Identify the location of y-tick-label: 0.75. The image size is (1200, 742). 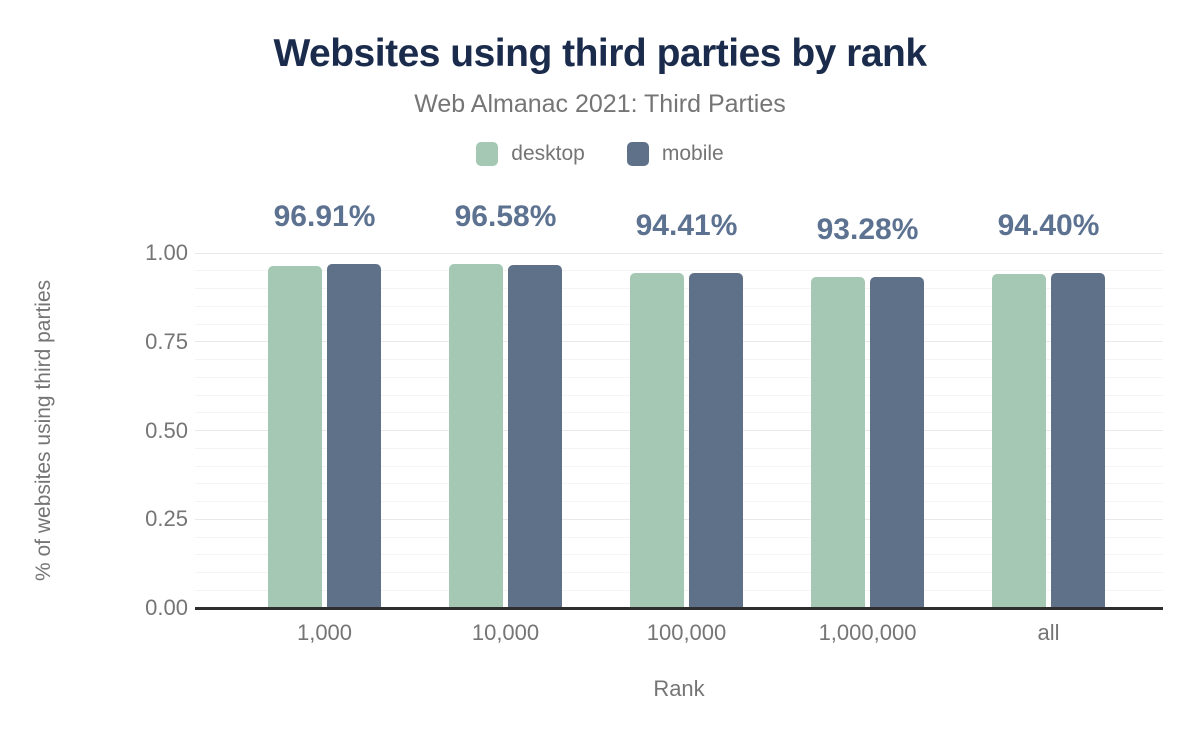
(166, 341).